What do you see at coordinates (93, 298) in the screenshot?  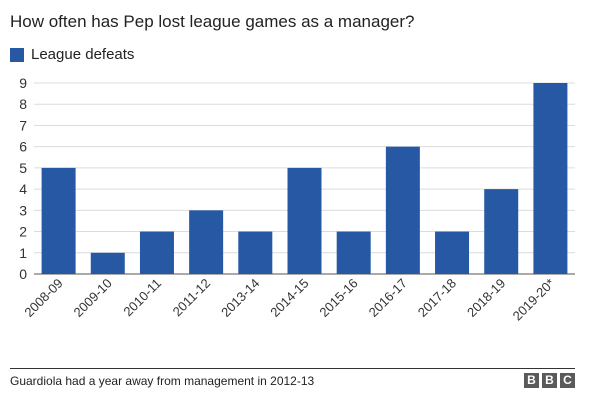 I see `x-tick-label: 2009-10` at bounding box center [93, 298].